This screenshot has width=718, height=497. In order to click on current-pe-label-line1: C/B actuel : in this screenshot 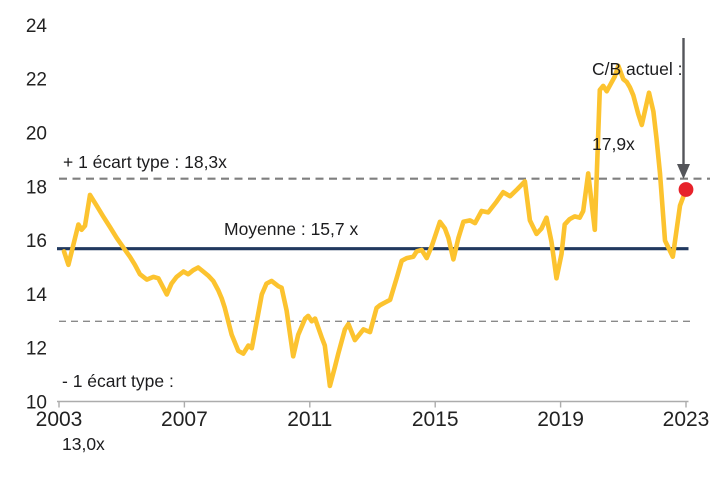, I will do `click(637, 69)`.